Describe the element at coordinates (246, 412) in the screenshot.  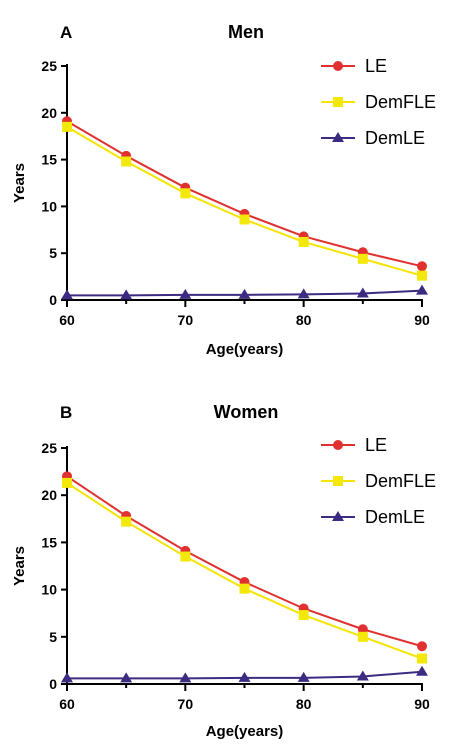
I see `chart-title: Women` at that location.